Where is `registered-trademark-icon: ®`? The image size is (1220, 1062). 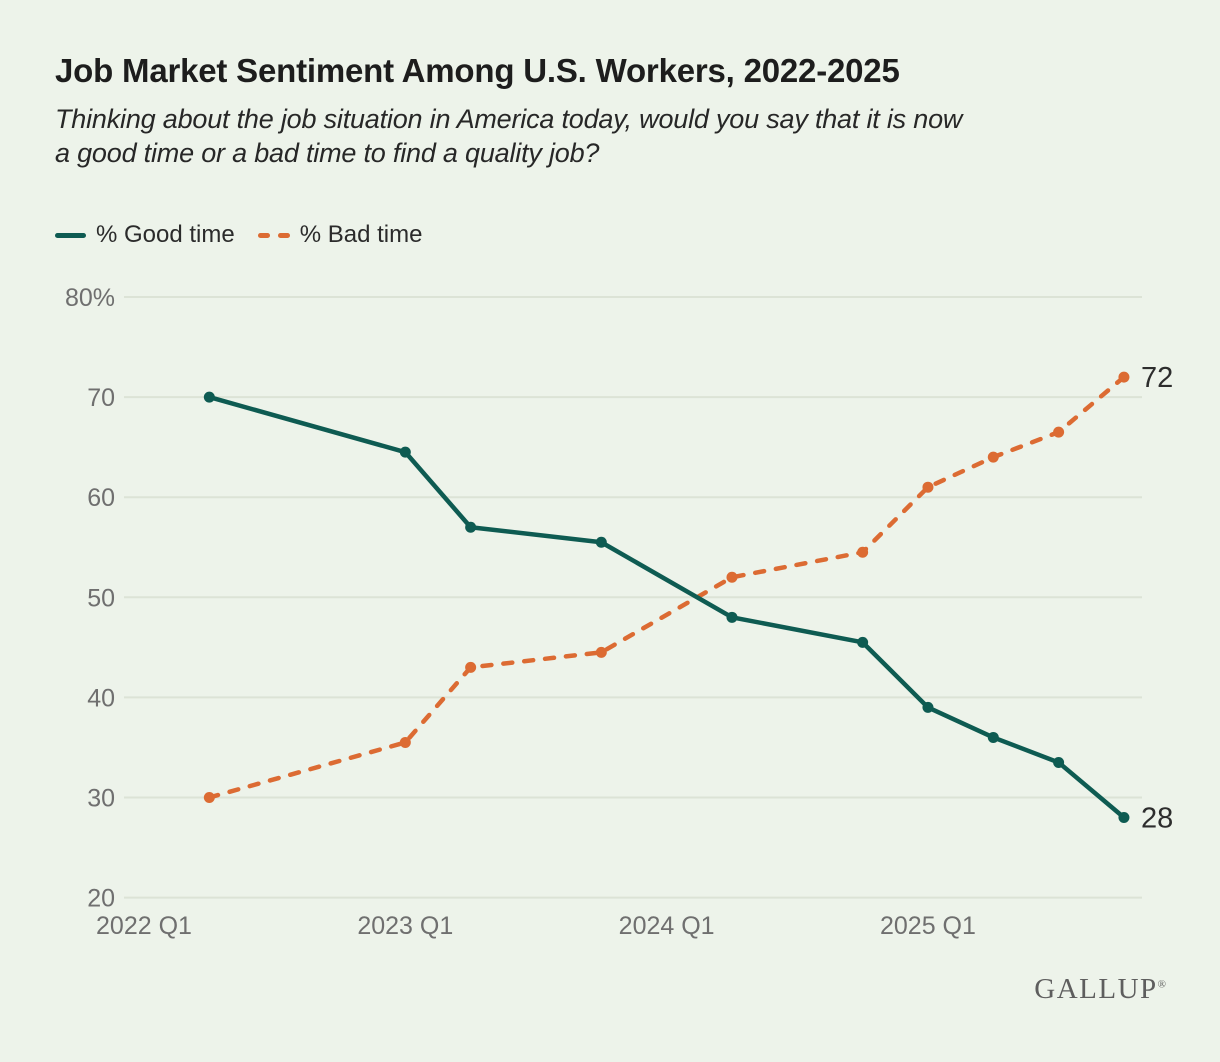
registered-trademark-icon: ® is located at coordinates (1161, 984).